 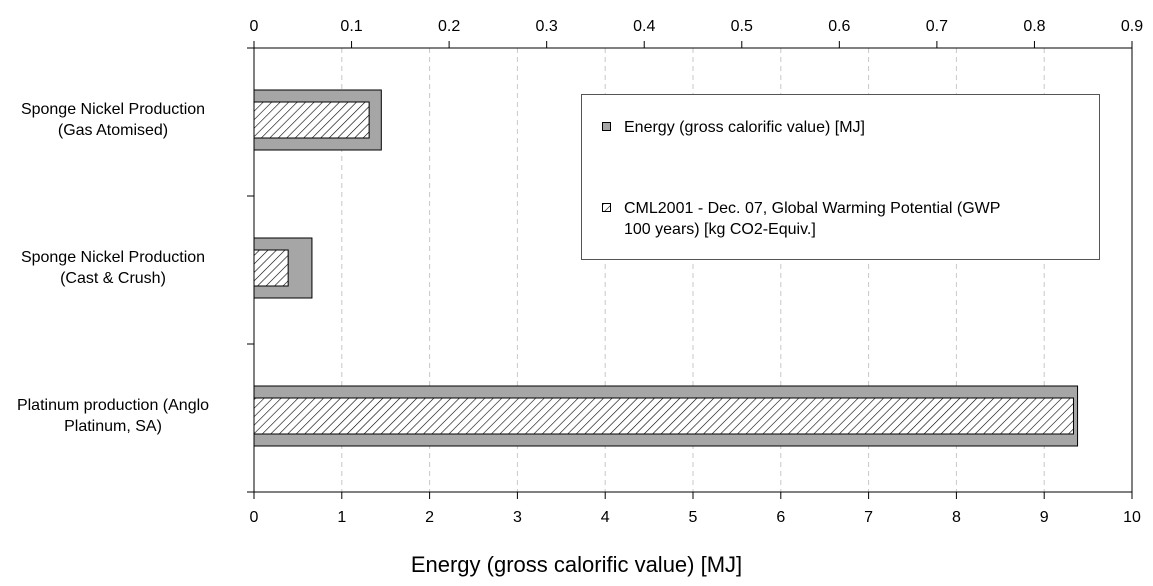 I want to click on x-bottom-tick-label-1: 1, so click(x=341, y=517).